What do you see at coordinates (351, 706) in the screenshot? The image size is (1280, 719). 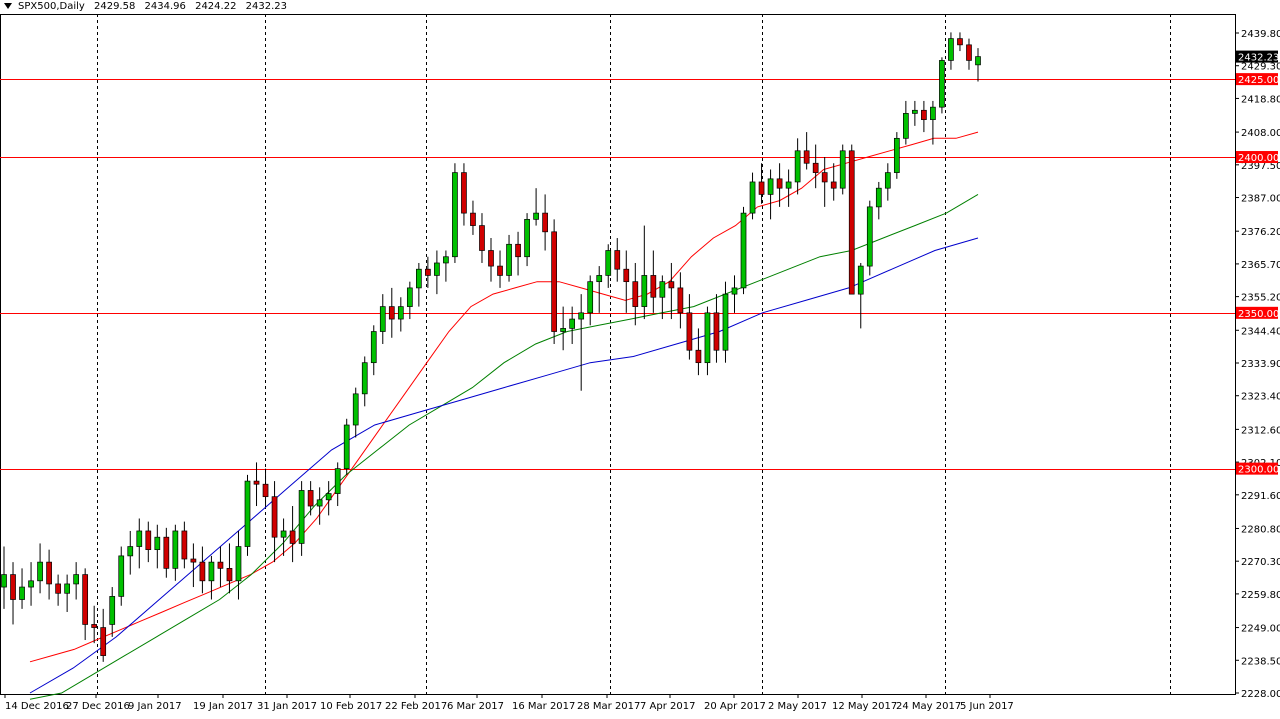 I see `x-tick-label: 10 Feb 2017` at bounding box center [351, 706].